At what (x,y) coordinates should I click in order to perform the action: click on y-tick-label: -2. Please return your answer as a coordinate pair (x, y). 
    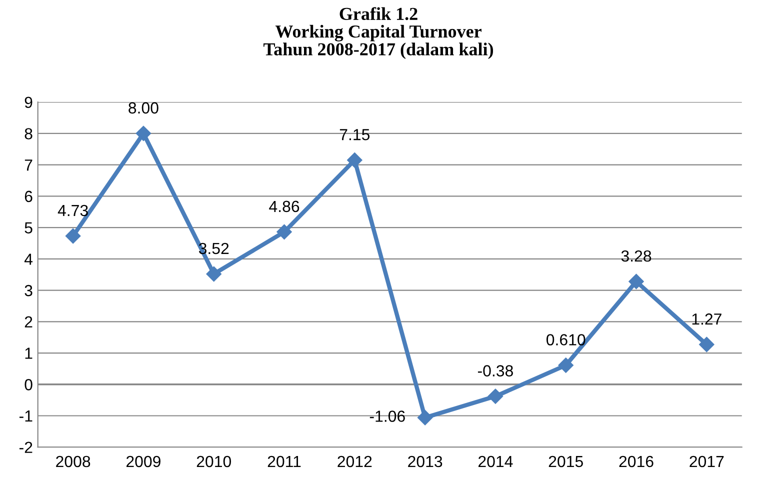
    Looking at the image, I should click on (25, 447).